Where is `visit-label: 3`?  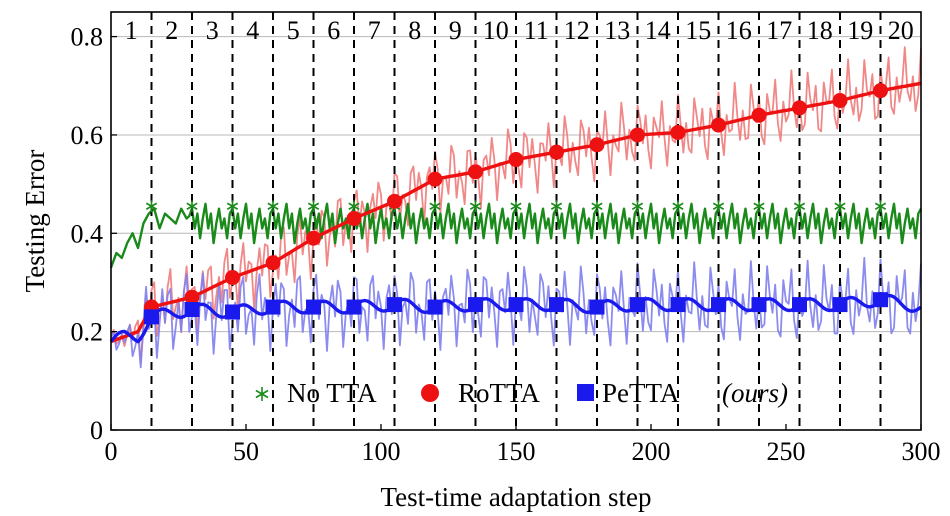 visit-label: 3 is located at coordinates (212, 30).